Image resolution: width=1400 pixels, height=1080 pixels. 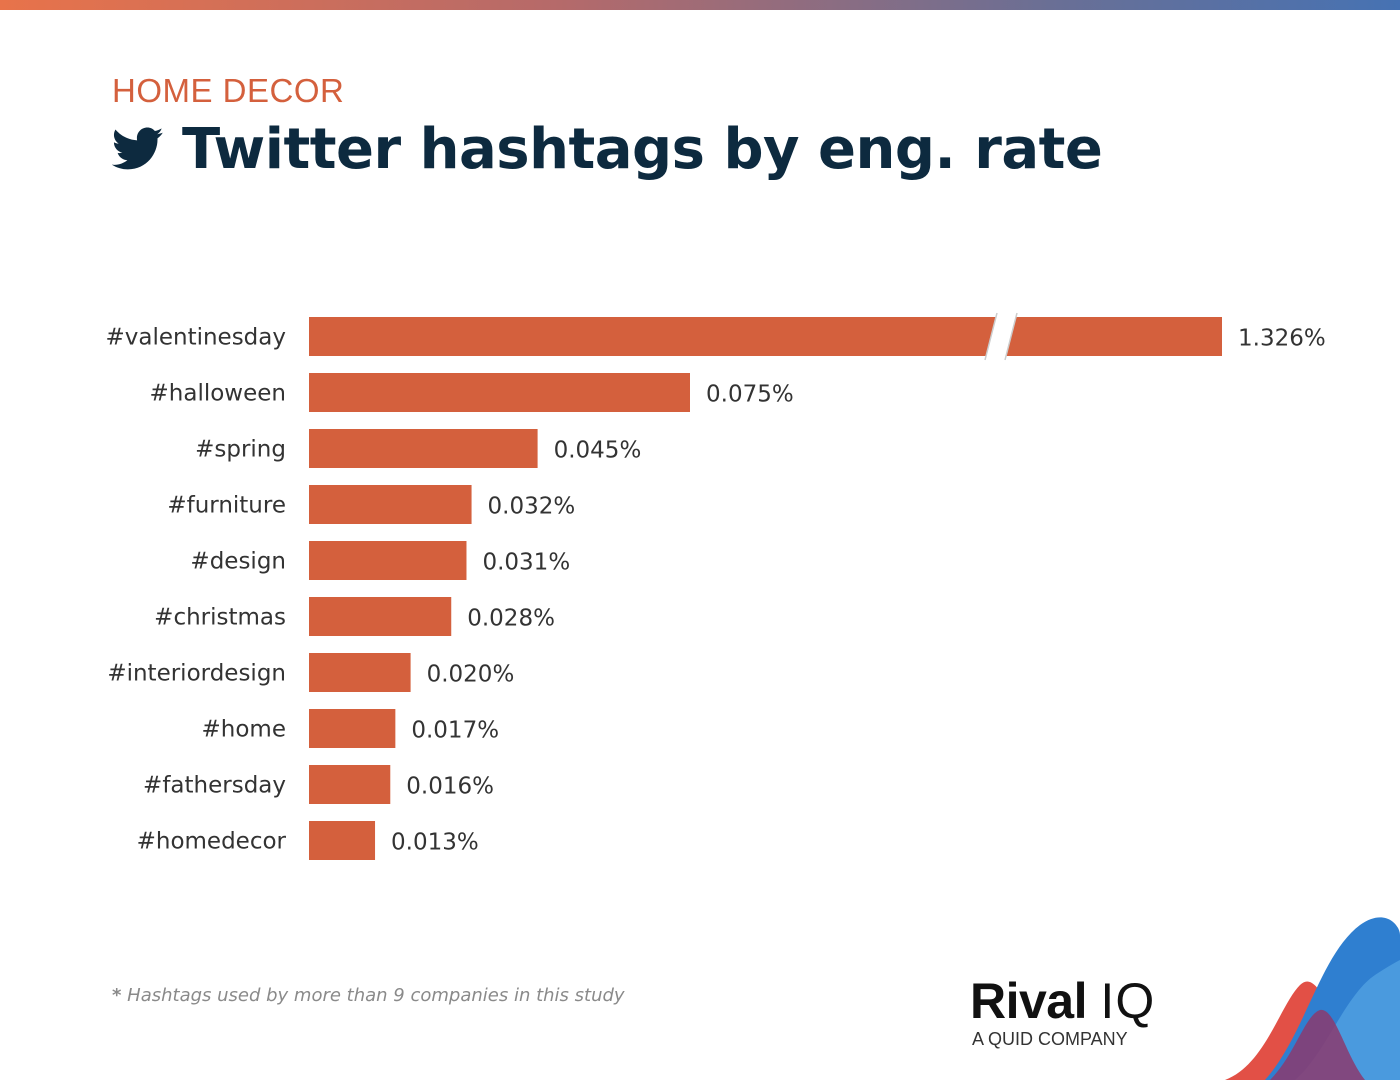 I want to click on category-label-design: #design, so click(x=238, y=562).